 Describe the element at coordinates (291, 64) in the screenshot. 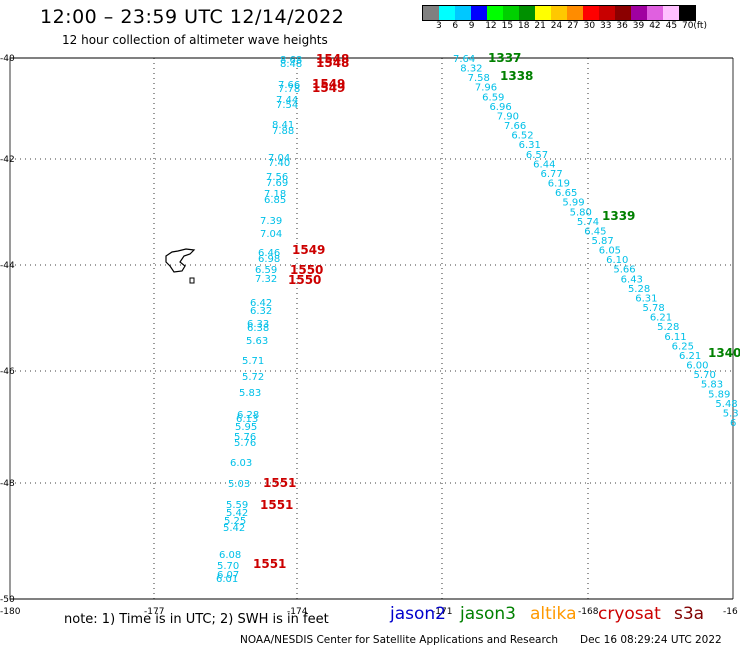

I see `cryosat-swh-value: 8.48` at that location.